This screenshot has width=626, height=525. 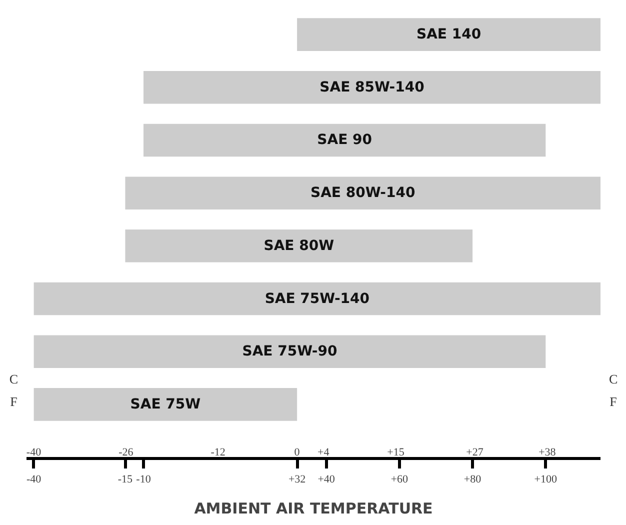 What do you see at coordinates (218, 452) in the screenshot?
I see `x2-tick-label: -12` at bounding box center [218, 452].